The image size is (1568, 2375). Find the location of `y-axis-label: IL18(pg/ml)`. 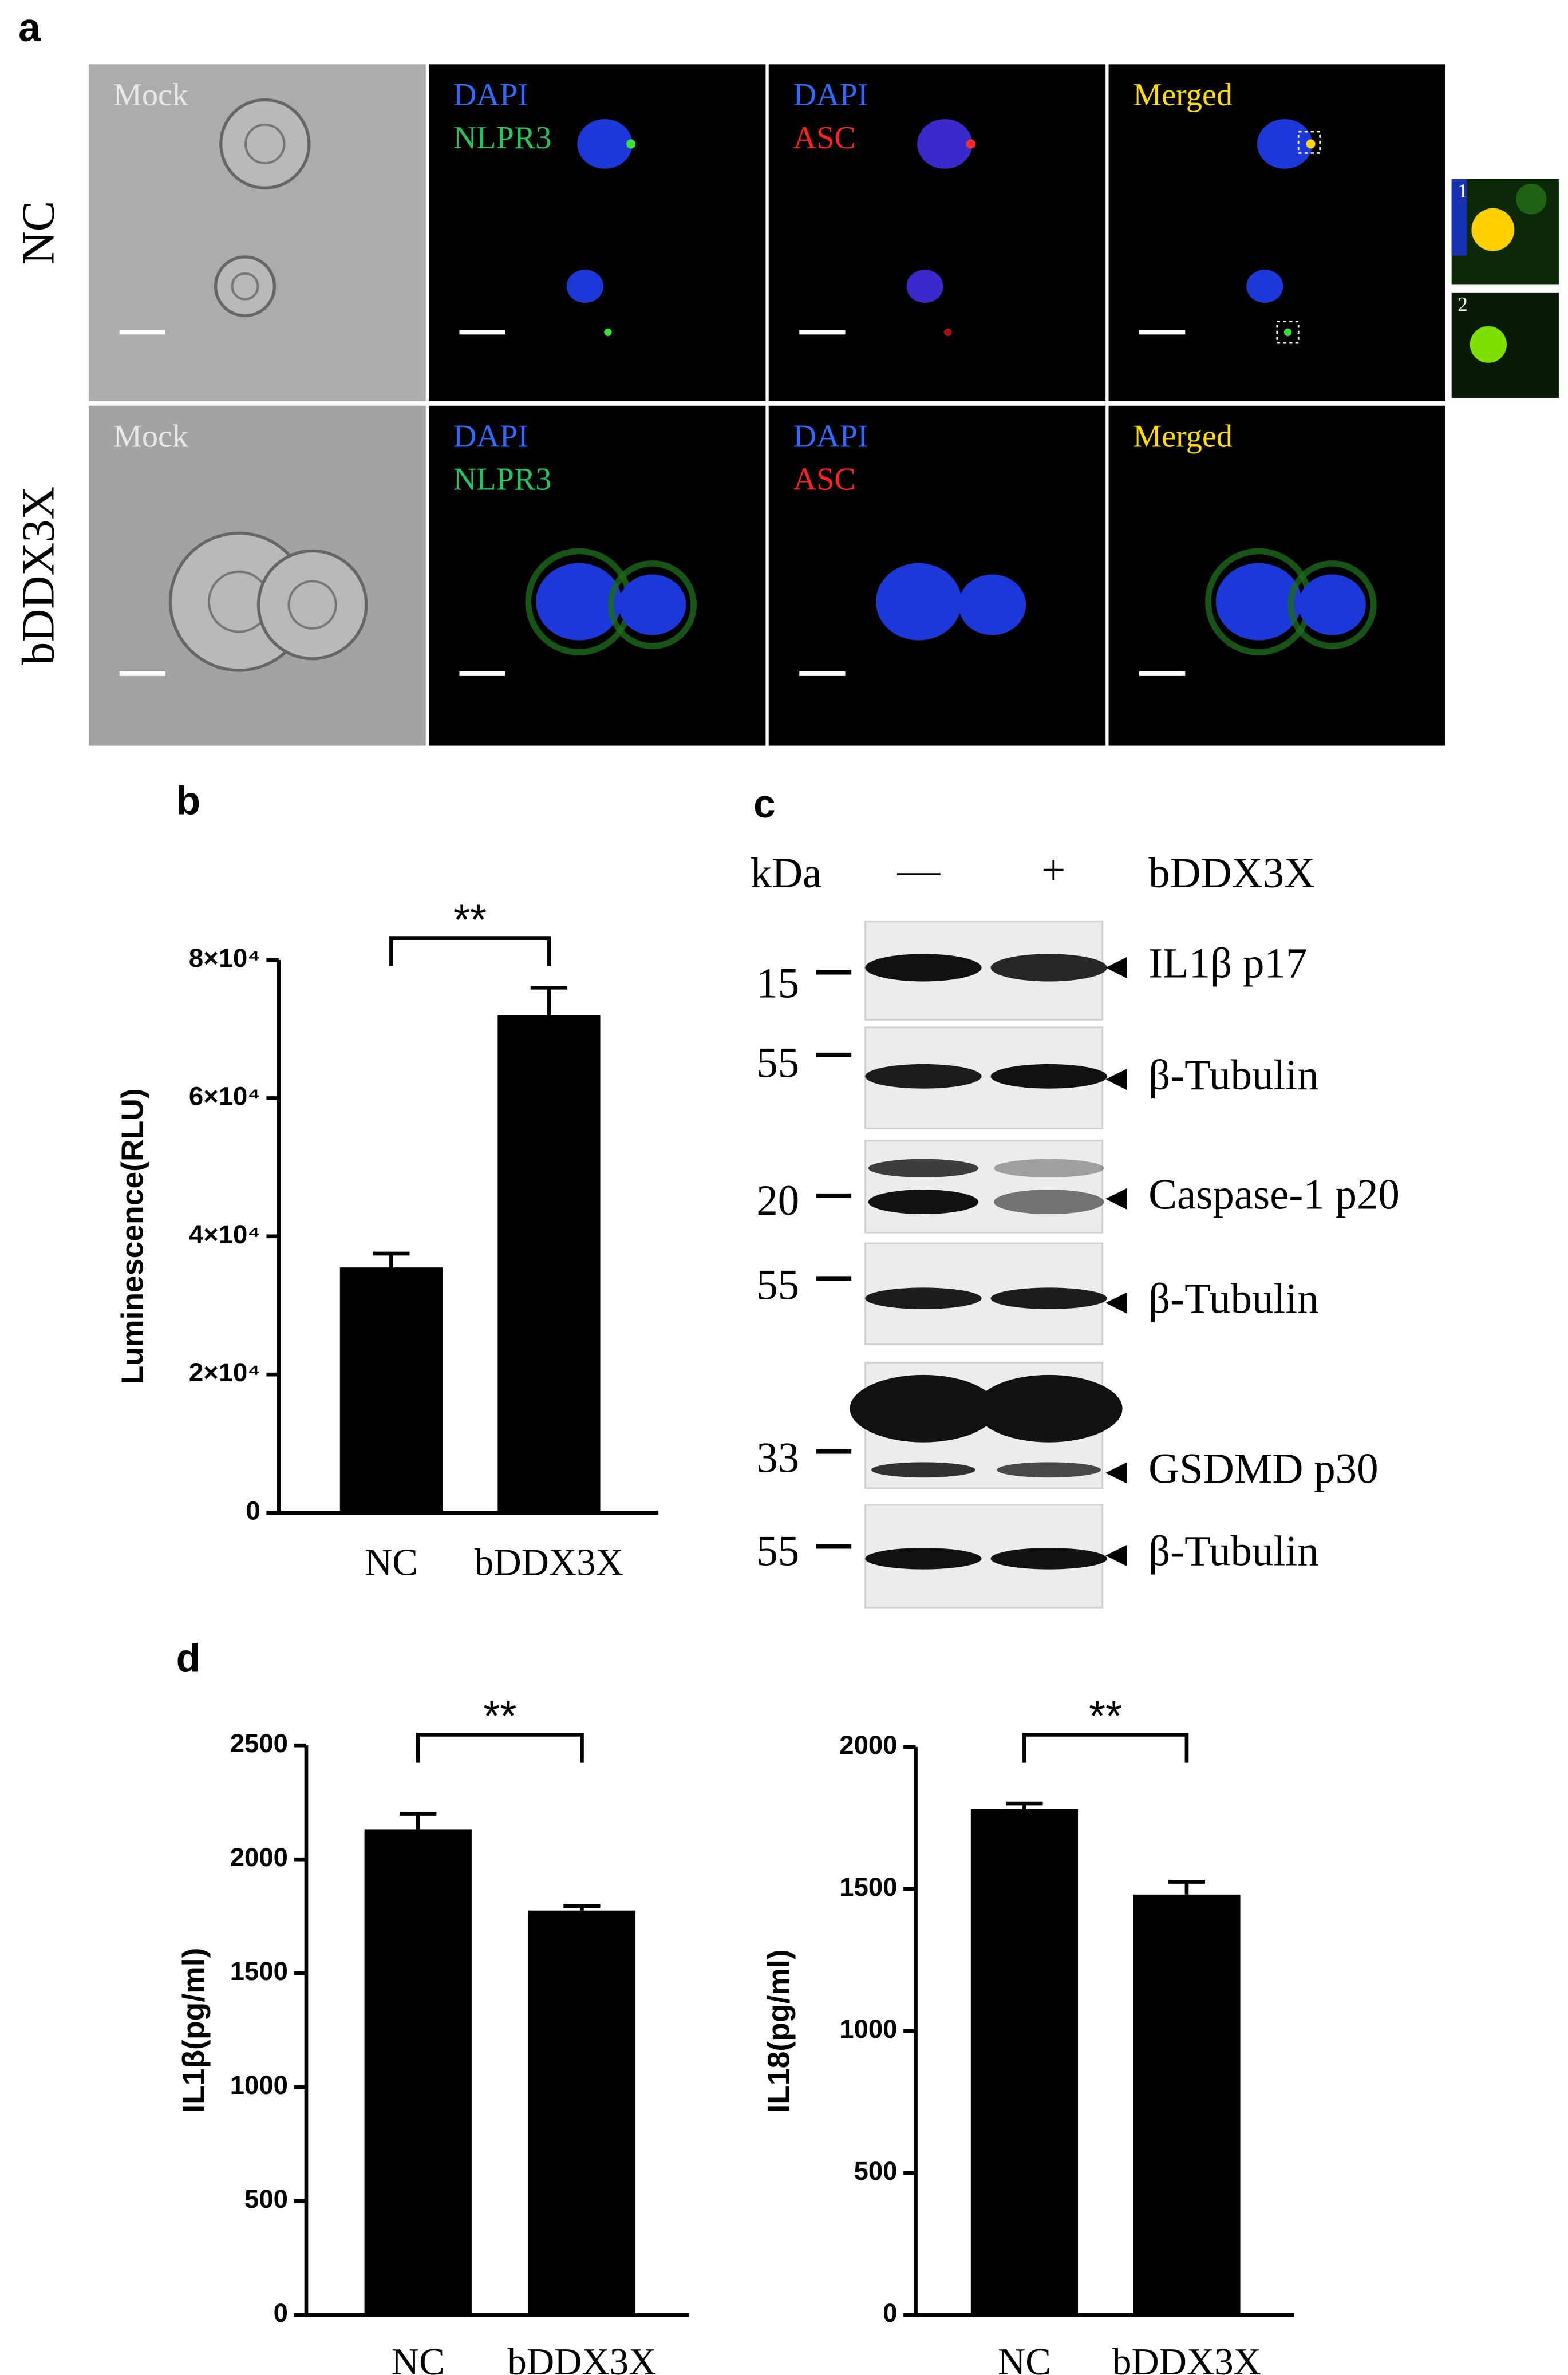

y-axis-label: IL18(pg/ml) is located at coordinates (779, 2030).